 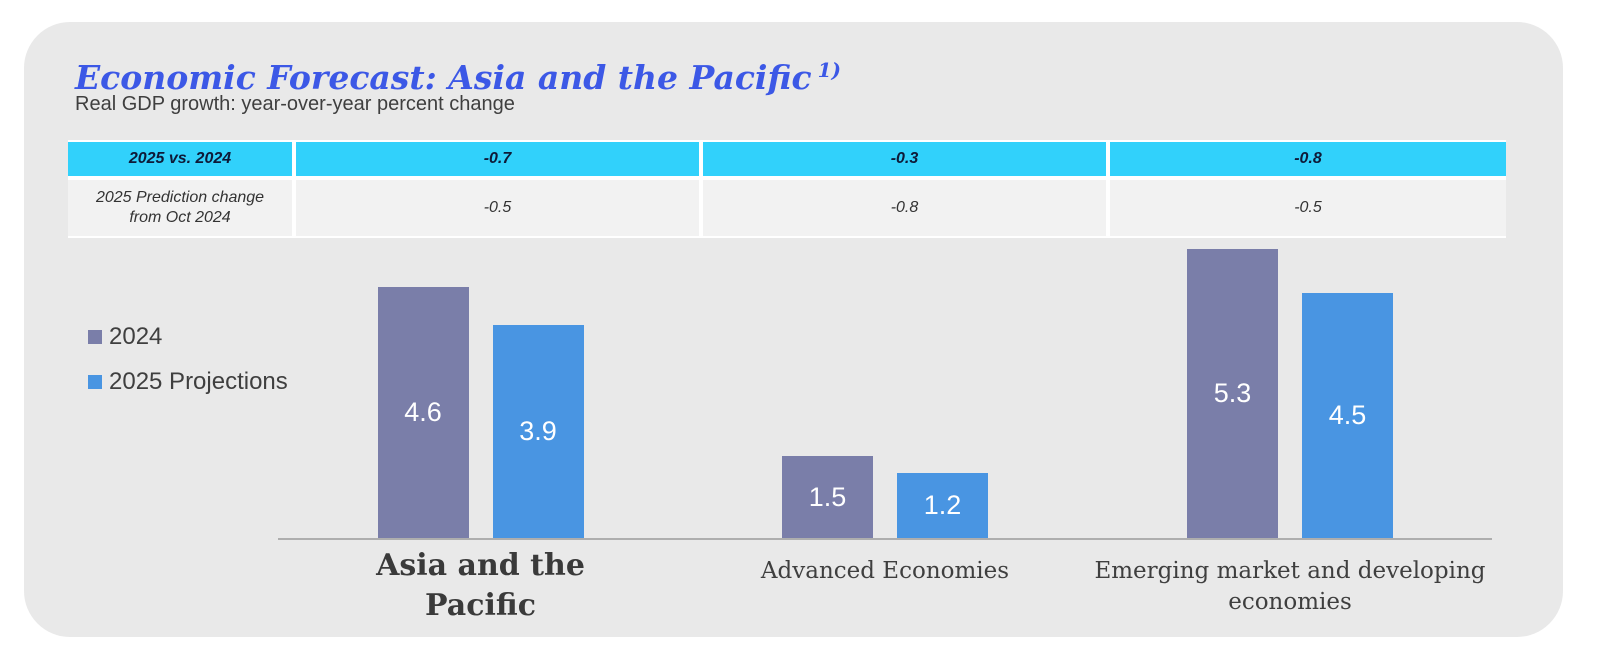 What do you see at coordinates (188, 337) in the screenshot?
I see `legend-item-2024: 2024` at bounding box center [188, 337].